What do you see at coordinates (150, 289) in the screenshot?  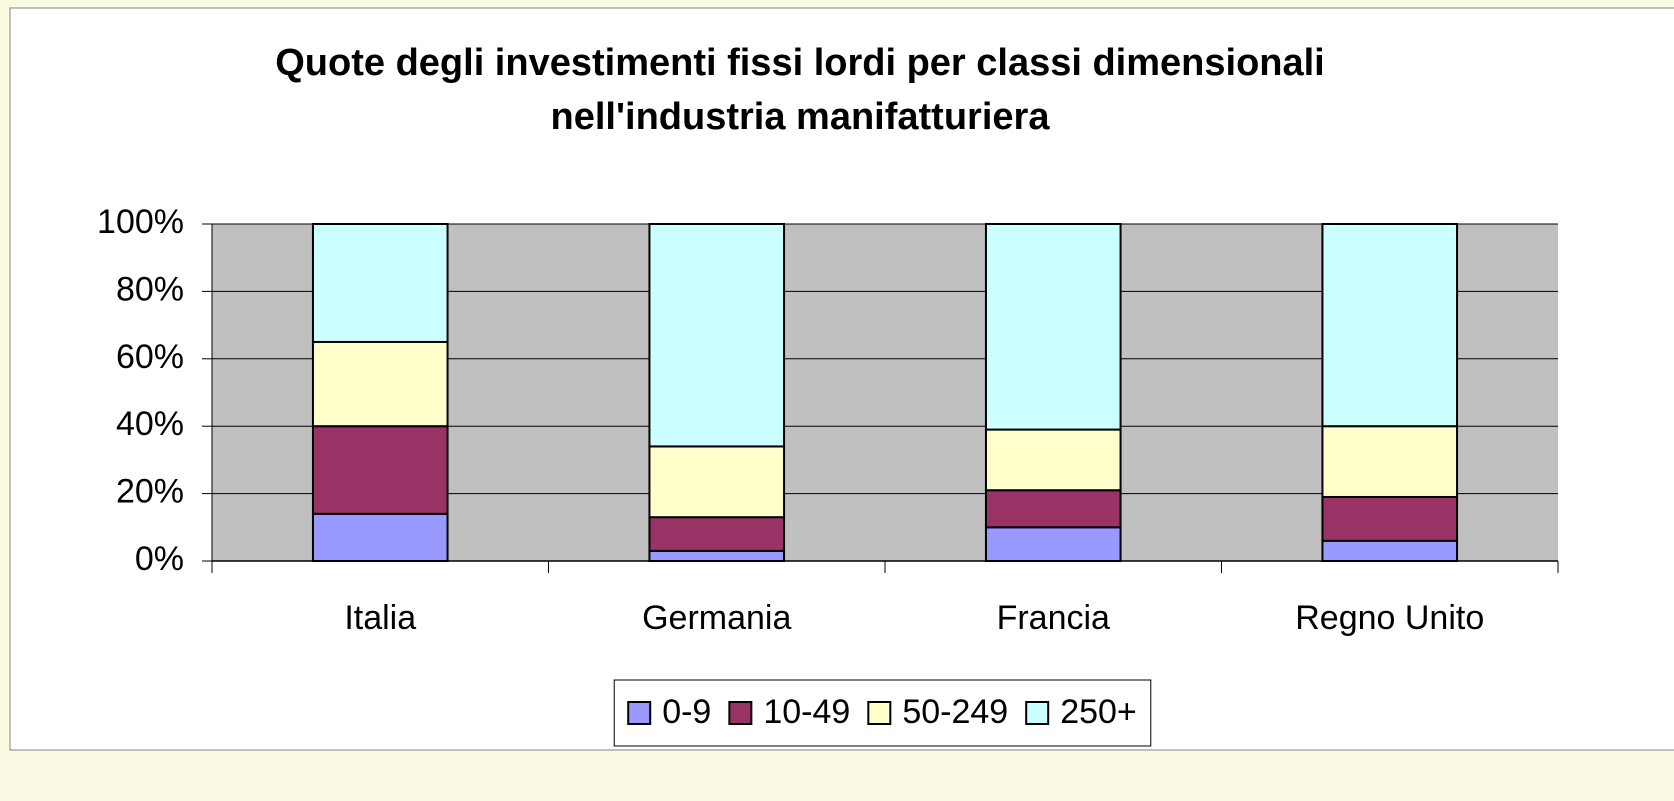 I see `y-tick-label: 80%` at bounding box center [150, 289].